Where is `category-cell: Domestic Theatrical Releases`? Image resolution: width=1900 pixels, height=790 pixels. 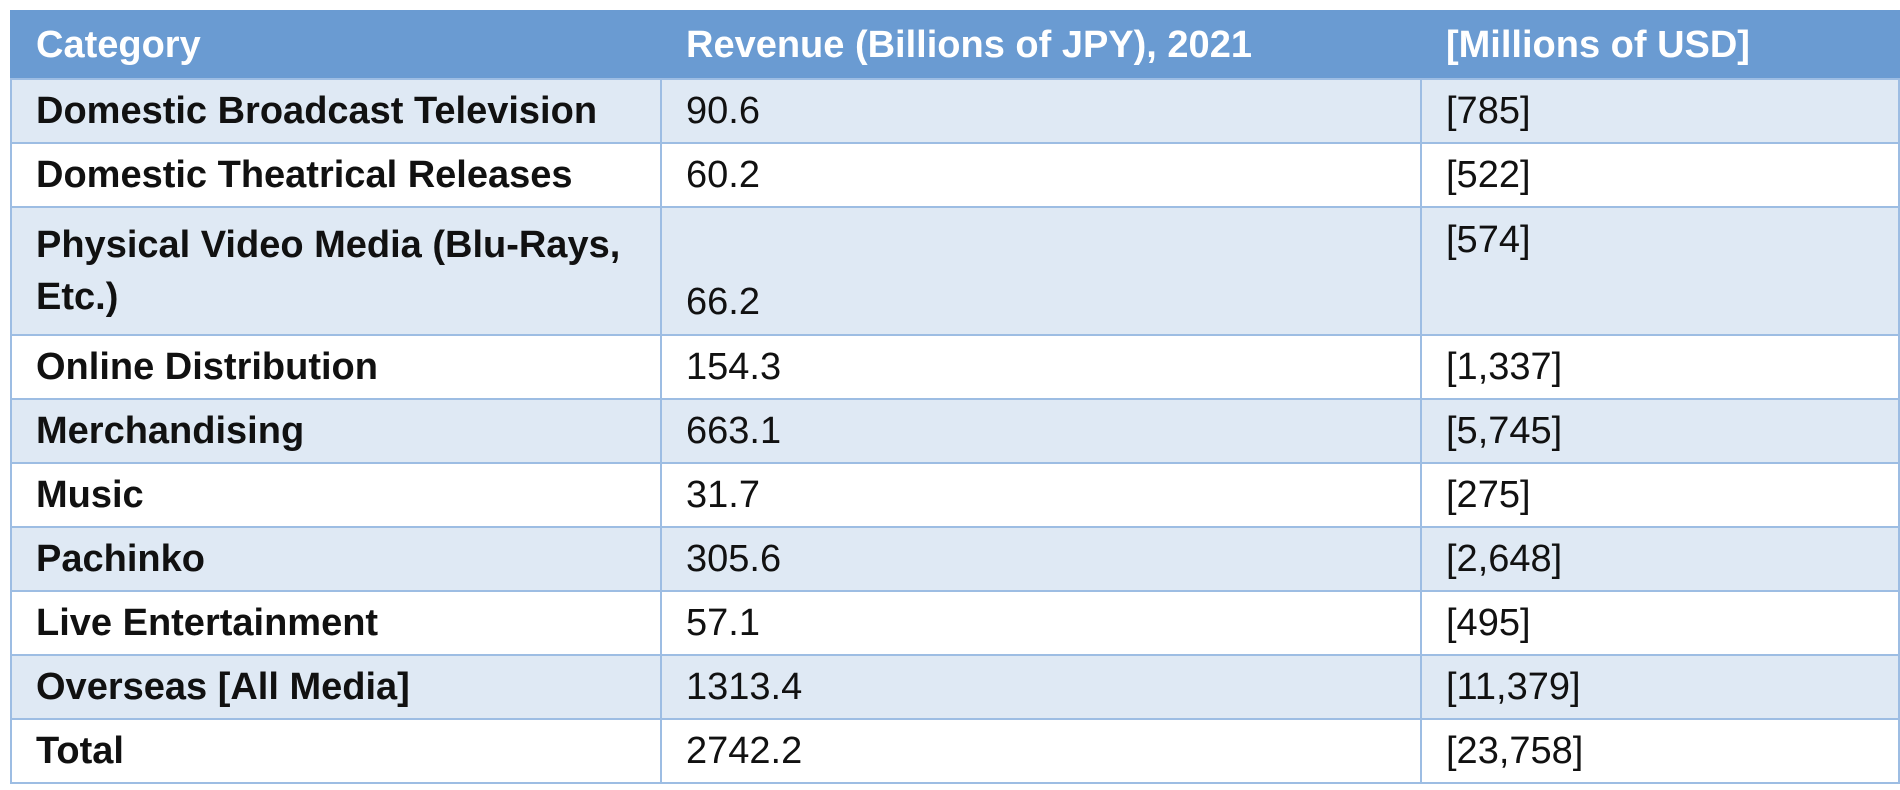 category-cell: Domestic Theatrical Releases is located at coordinates (336, 175).